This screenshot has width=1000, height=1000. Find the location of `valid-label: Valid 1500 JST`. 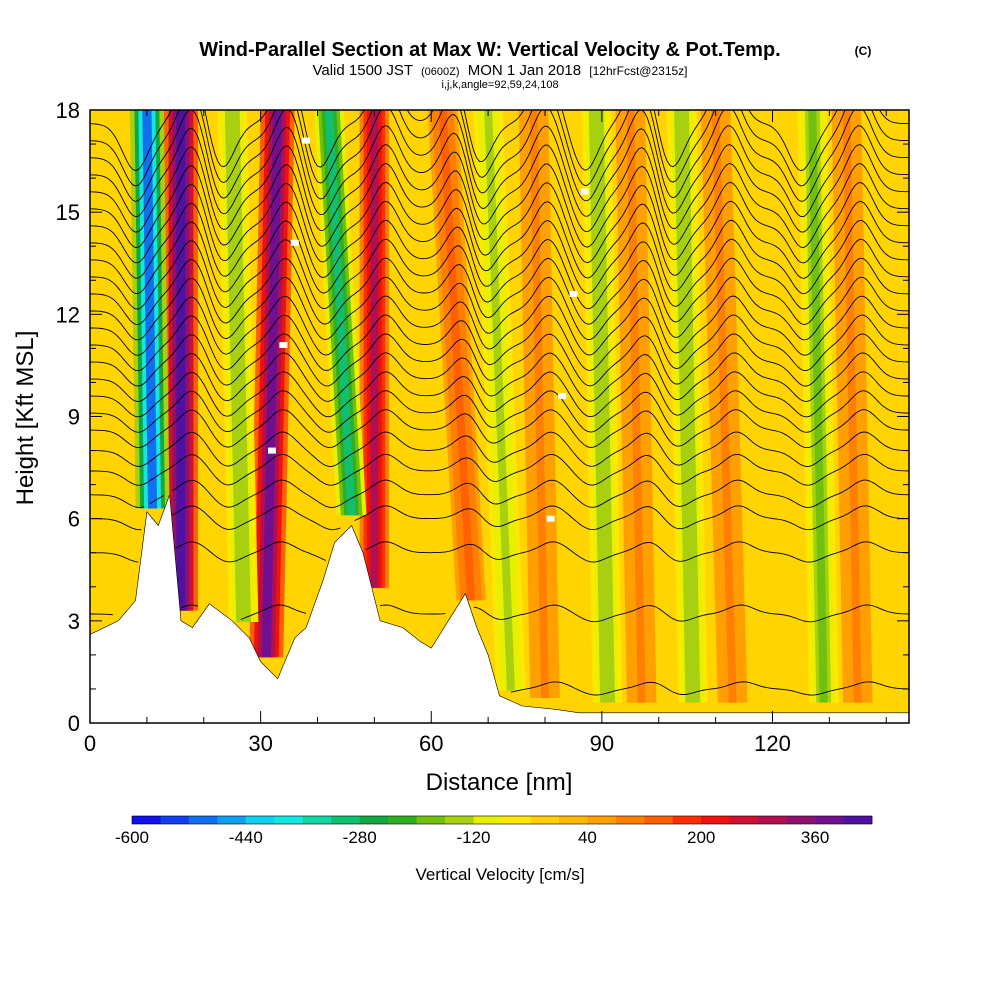

valid-label: Valid 1500 JST is located at coordinates (362, 70).